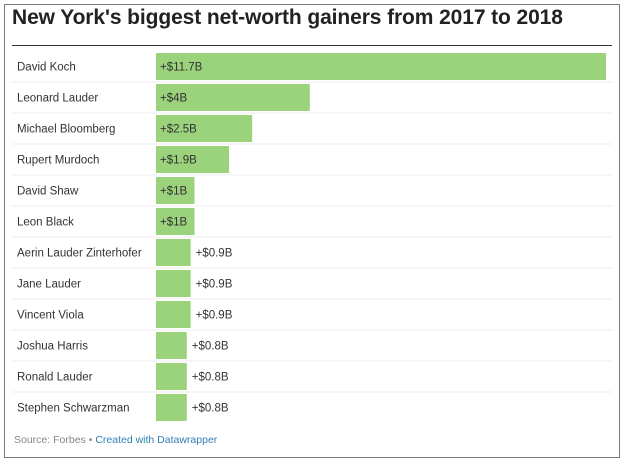  What do you see at coordinates (214, 316) in the screenshot?
I see `value-label-vincent-viola: +$0.9B` at bounding box center [214, 316].